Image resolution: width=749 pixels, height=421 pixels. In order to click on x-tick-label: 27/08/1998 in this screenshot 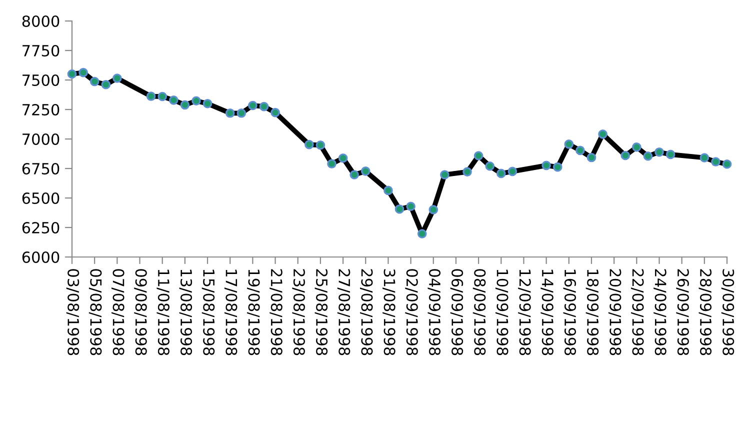, I will do `click(343, 312)`.